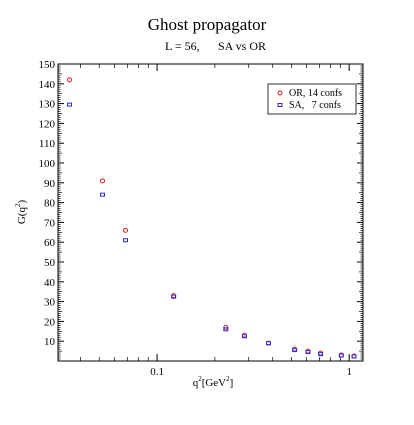 The height and width of the screenshot is (425, 414). I want to click on x-tick-label: 1, so click(349, 372).